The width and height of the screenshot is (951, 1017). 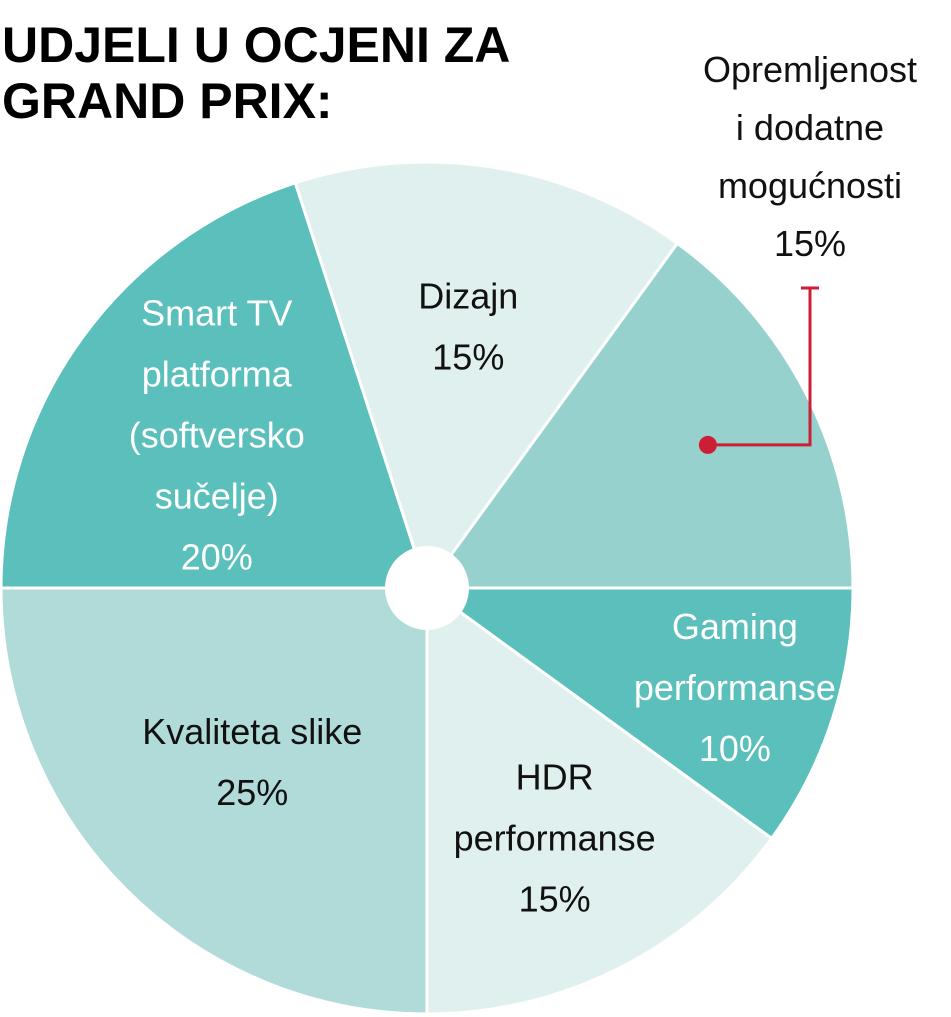 What do you see at coordinates (217, 434) in the screenshot?
I see `slice-name-label-3: (softversko` at bounding box center [217, 434].